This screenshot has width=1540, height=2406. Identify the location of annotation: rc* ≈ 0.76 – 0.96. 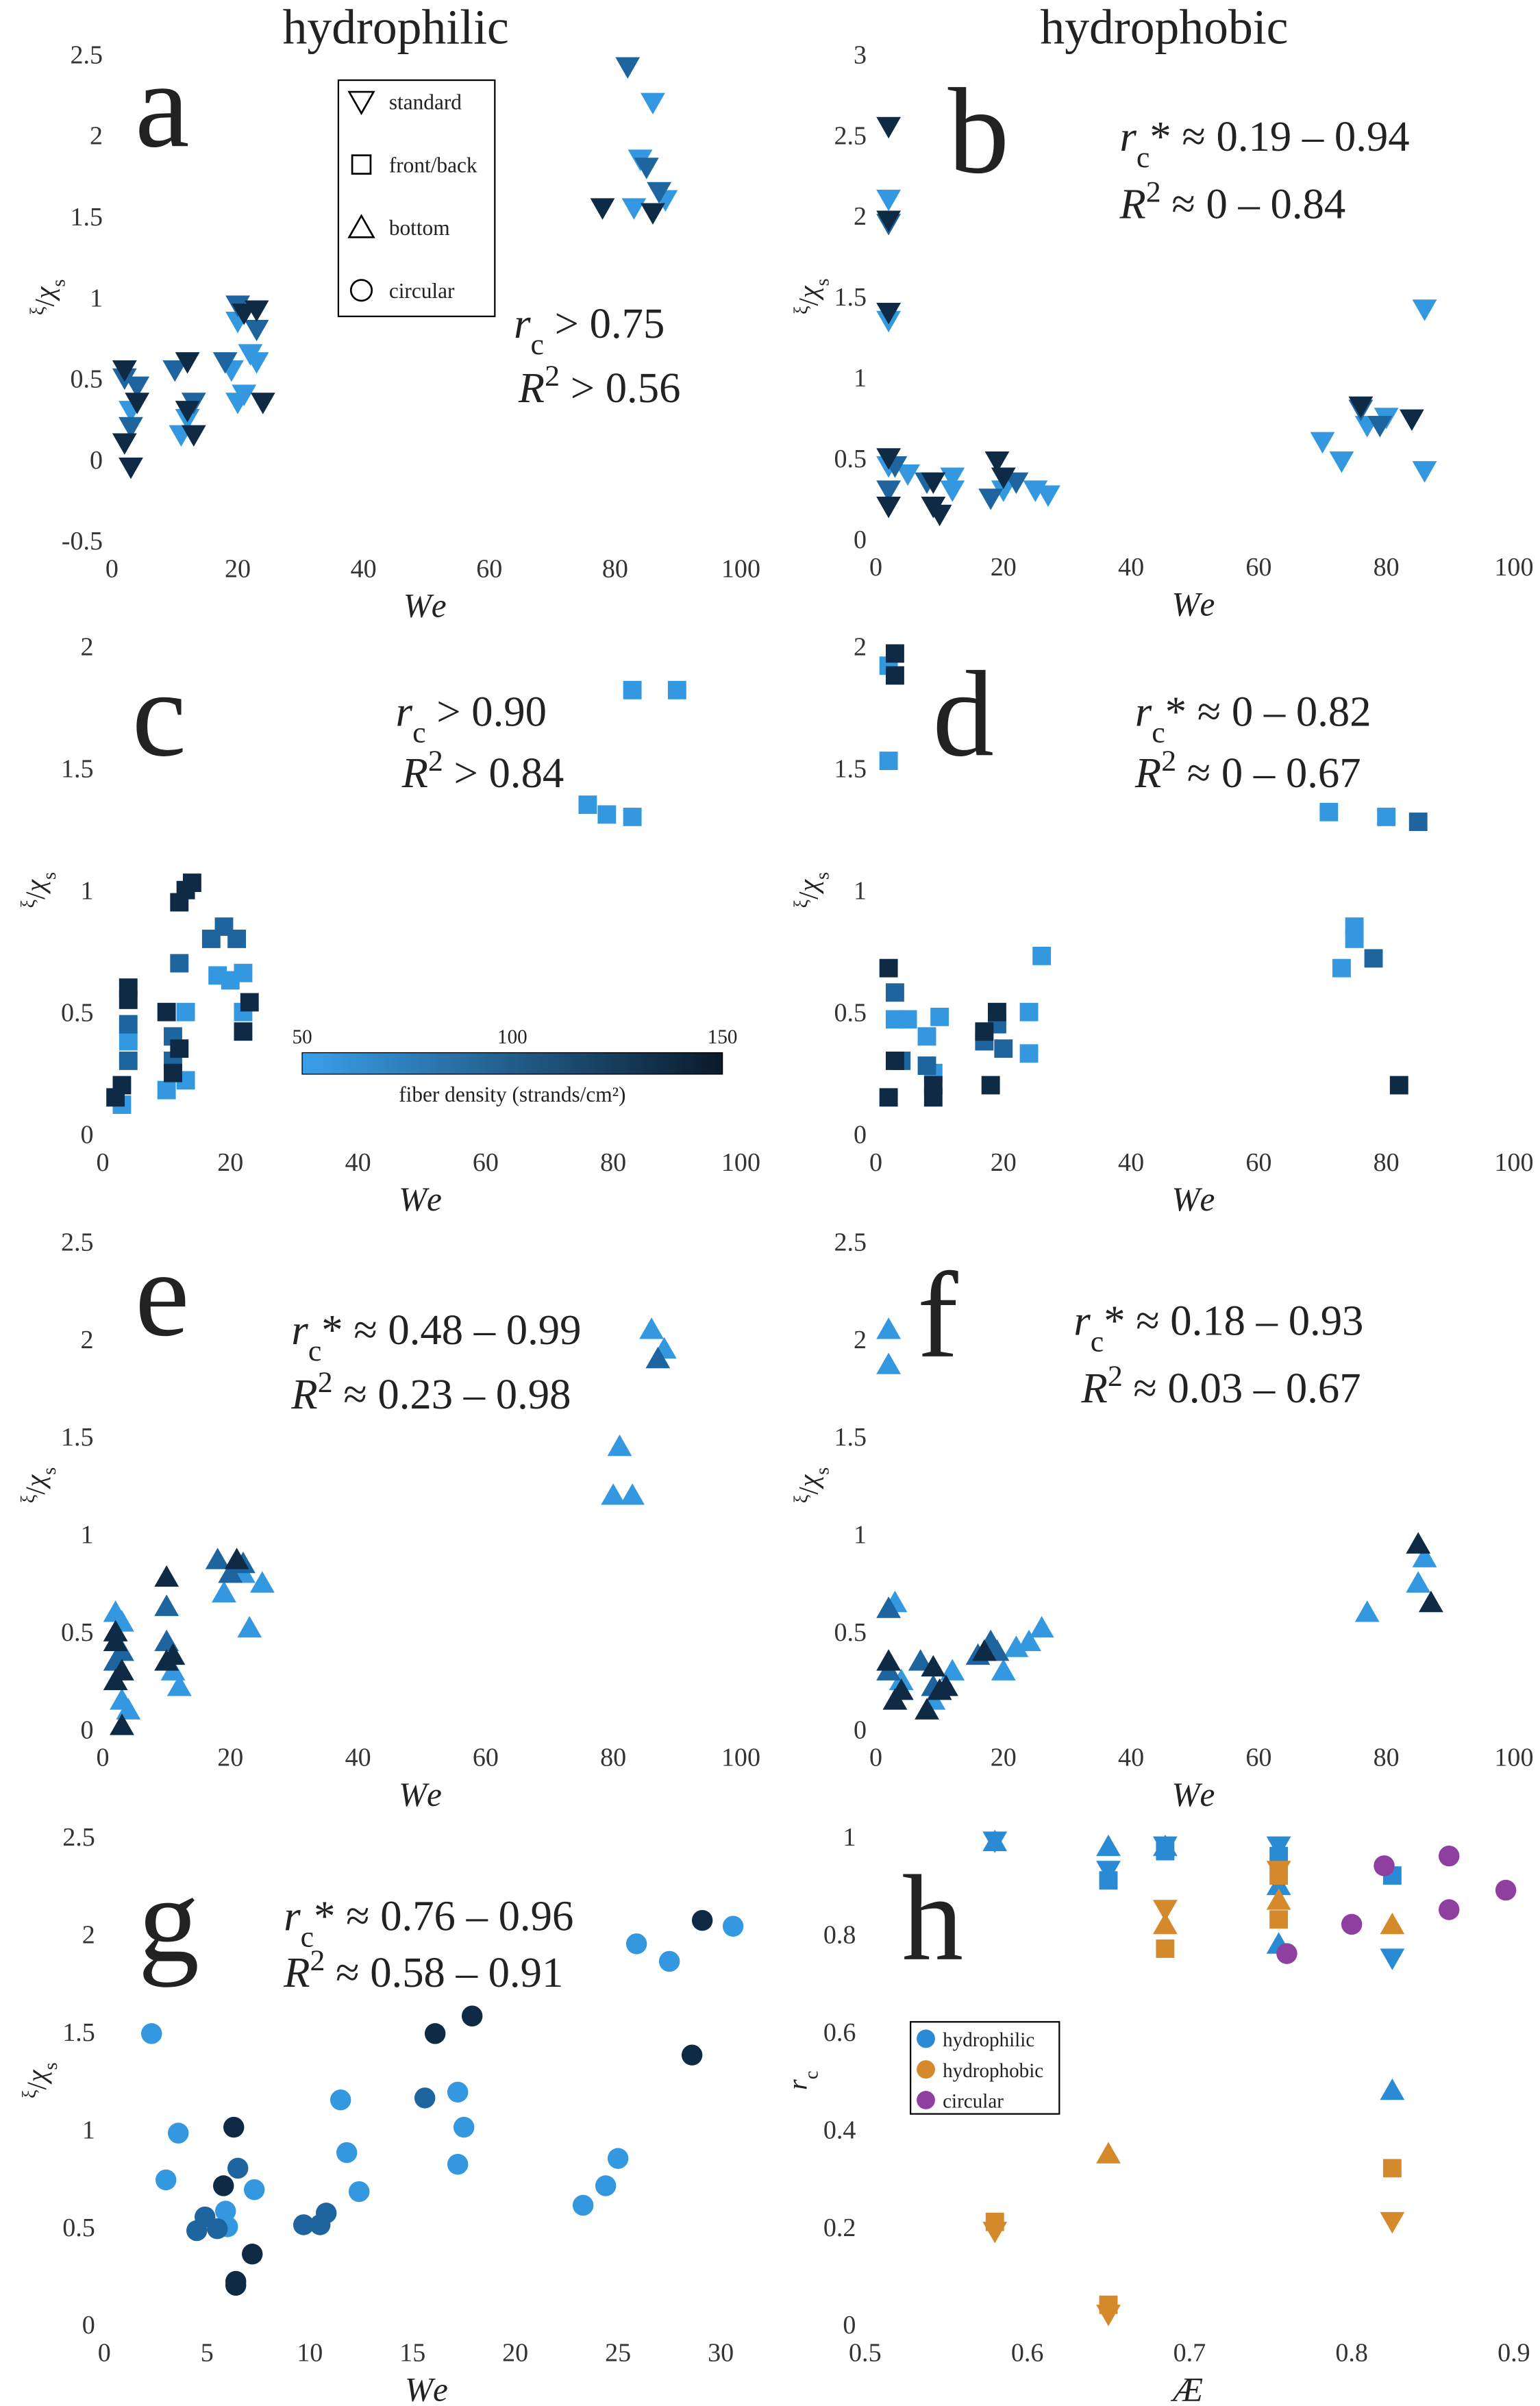
(428, 1923).